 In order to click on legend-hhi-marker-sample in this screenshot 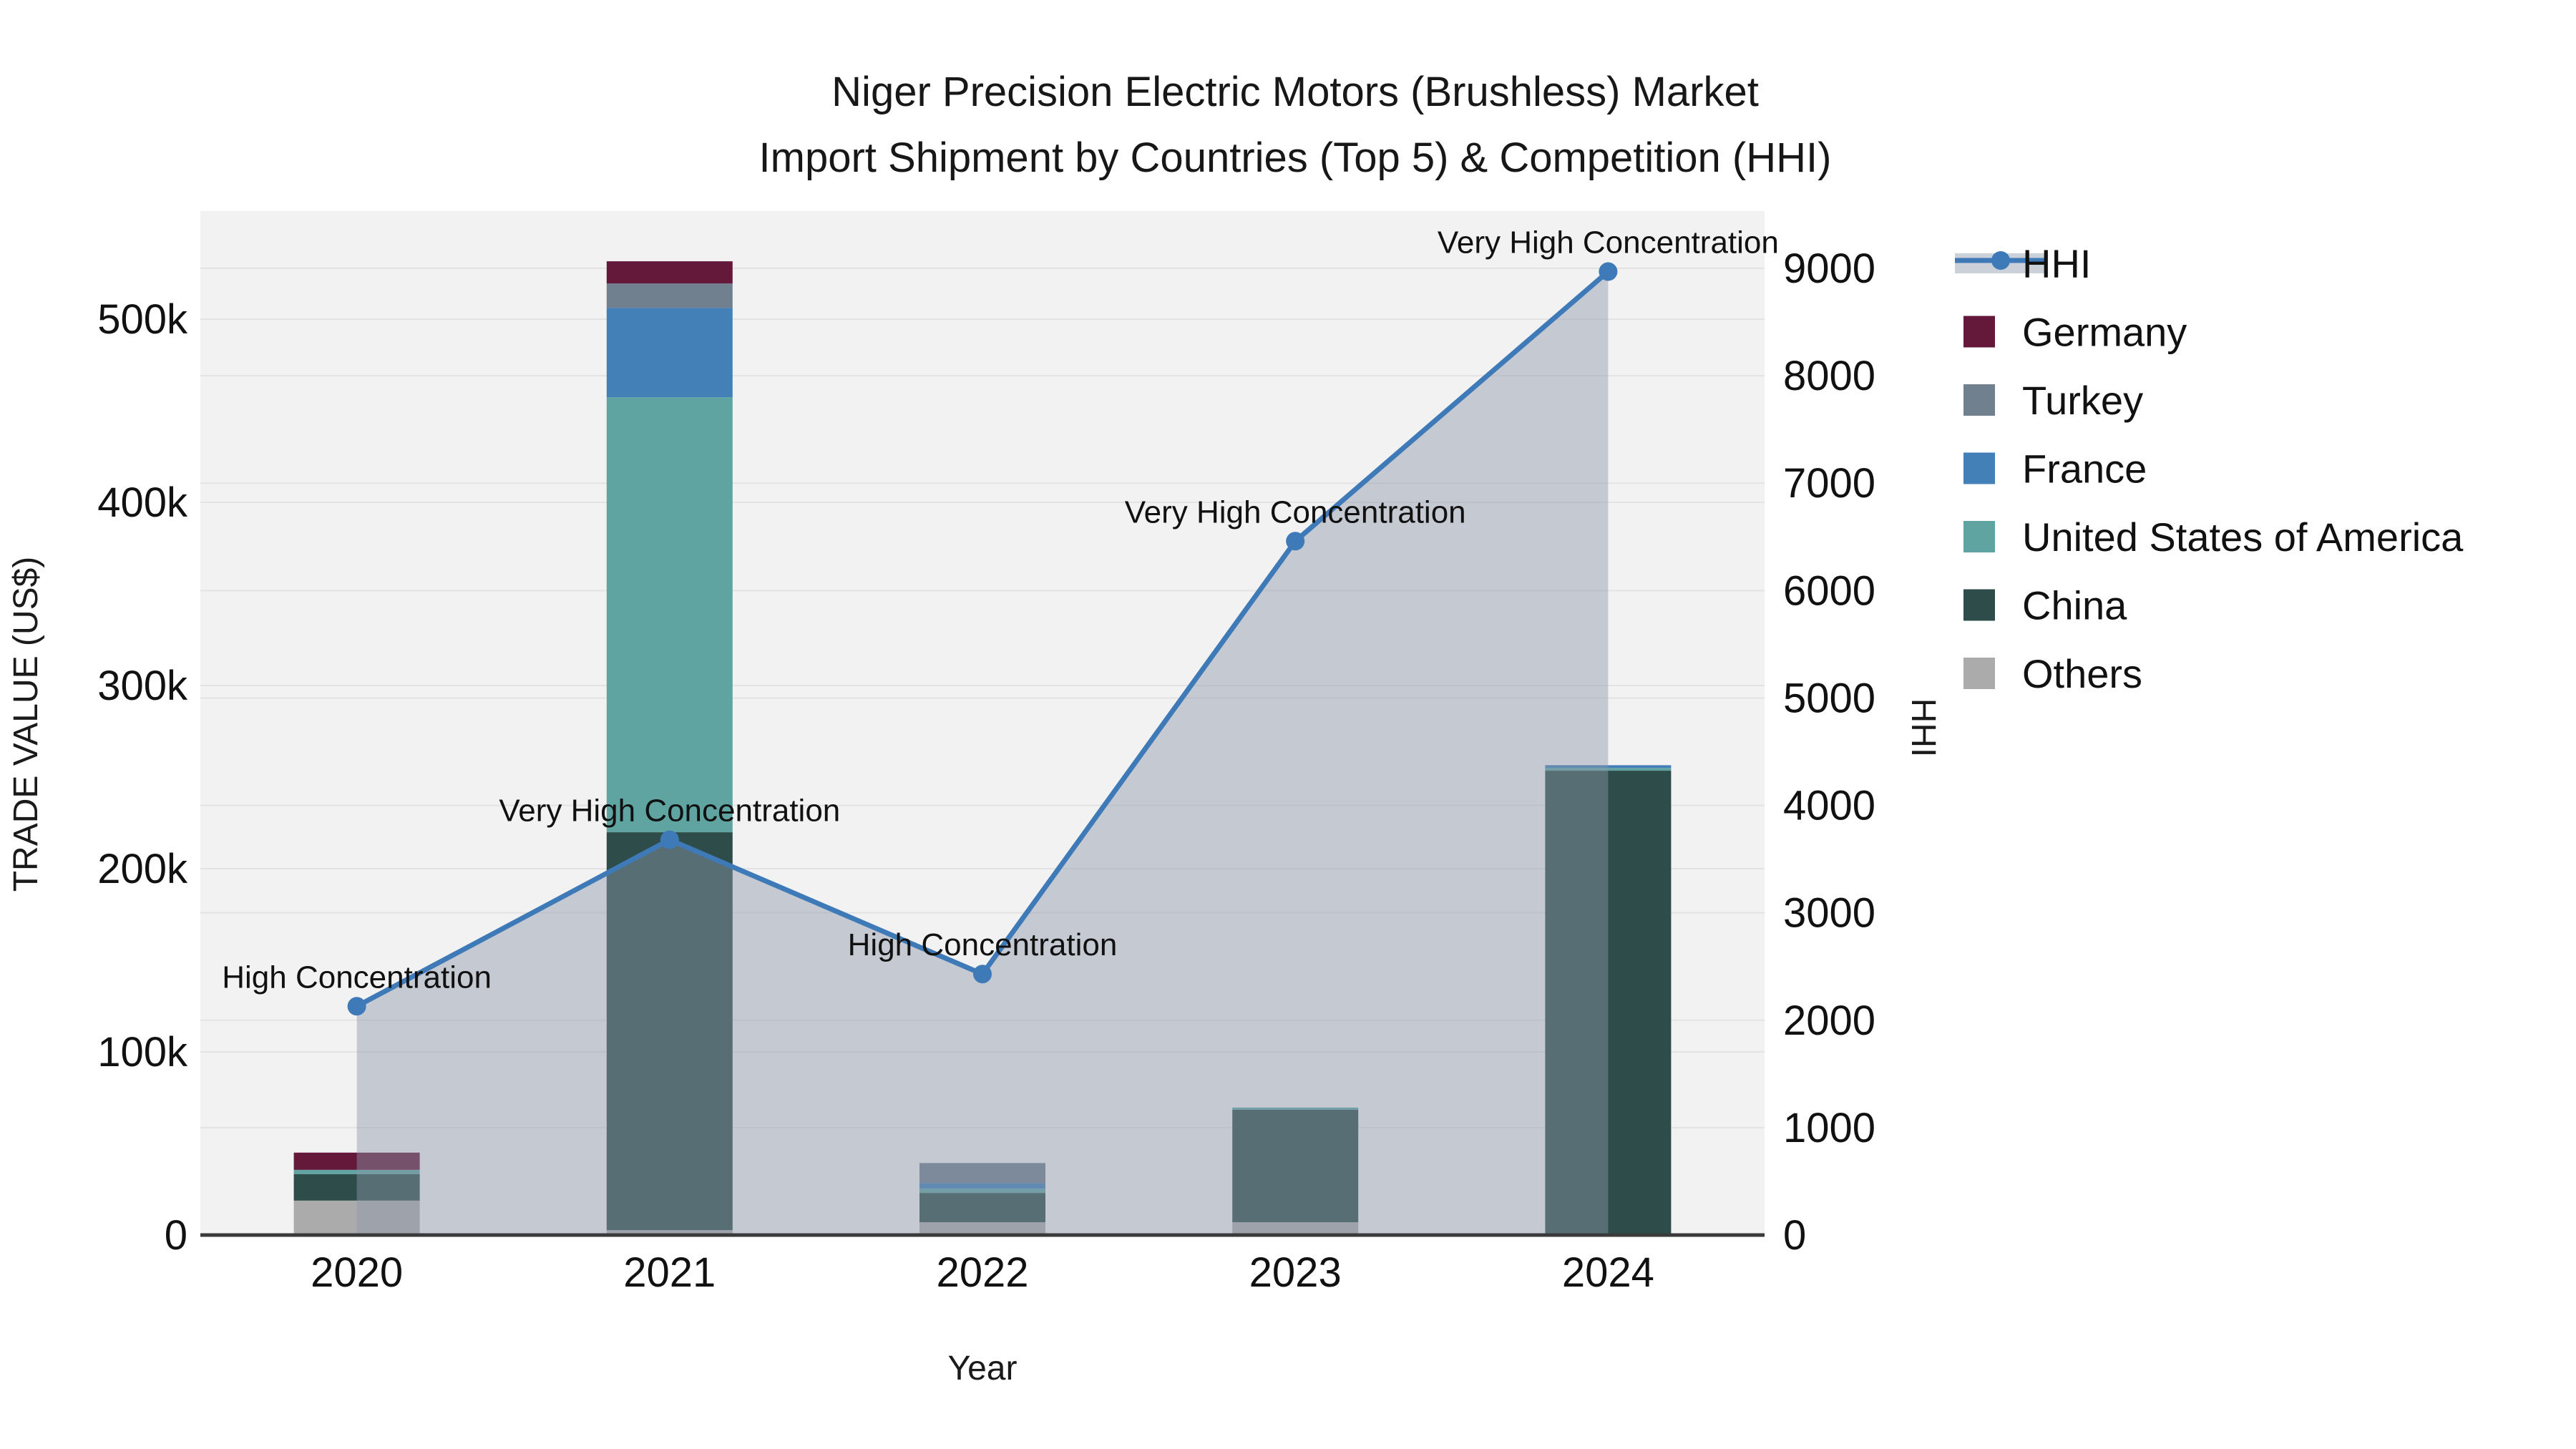, I will do `click(2000, 260)`.